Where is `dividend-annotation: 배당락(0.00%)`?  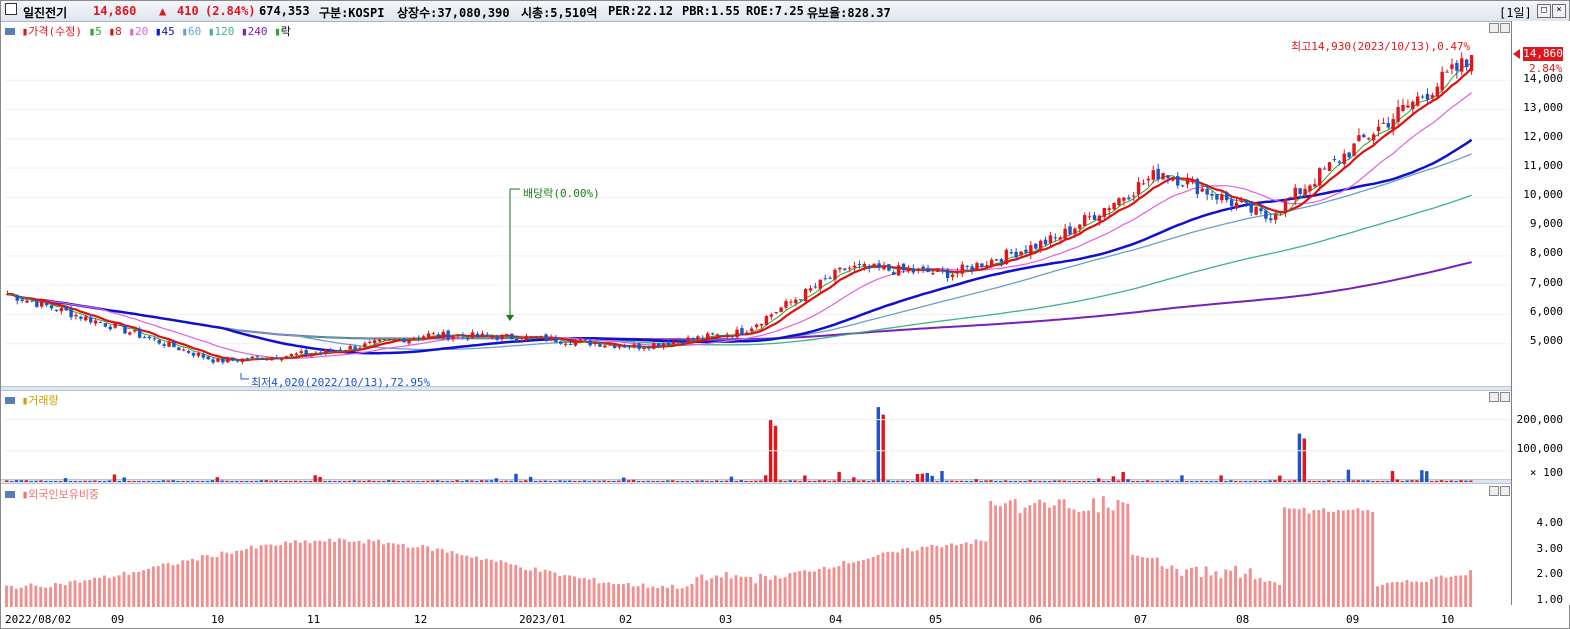
dividend-annotation: 배당락(0.00%) is located at coordinates (561, 193).